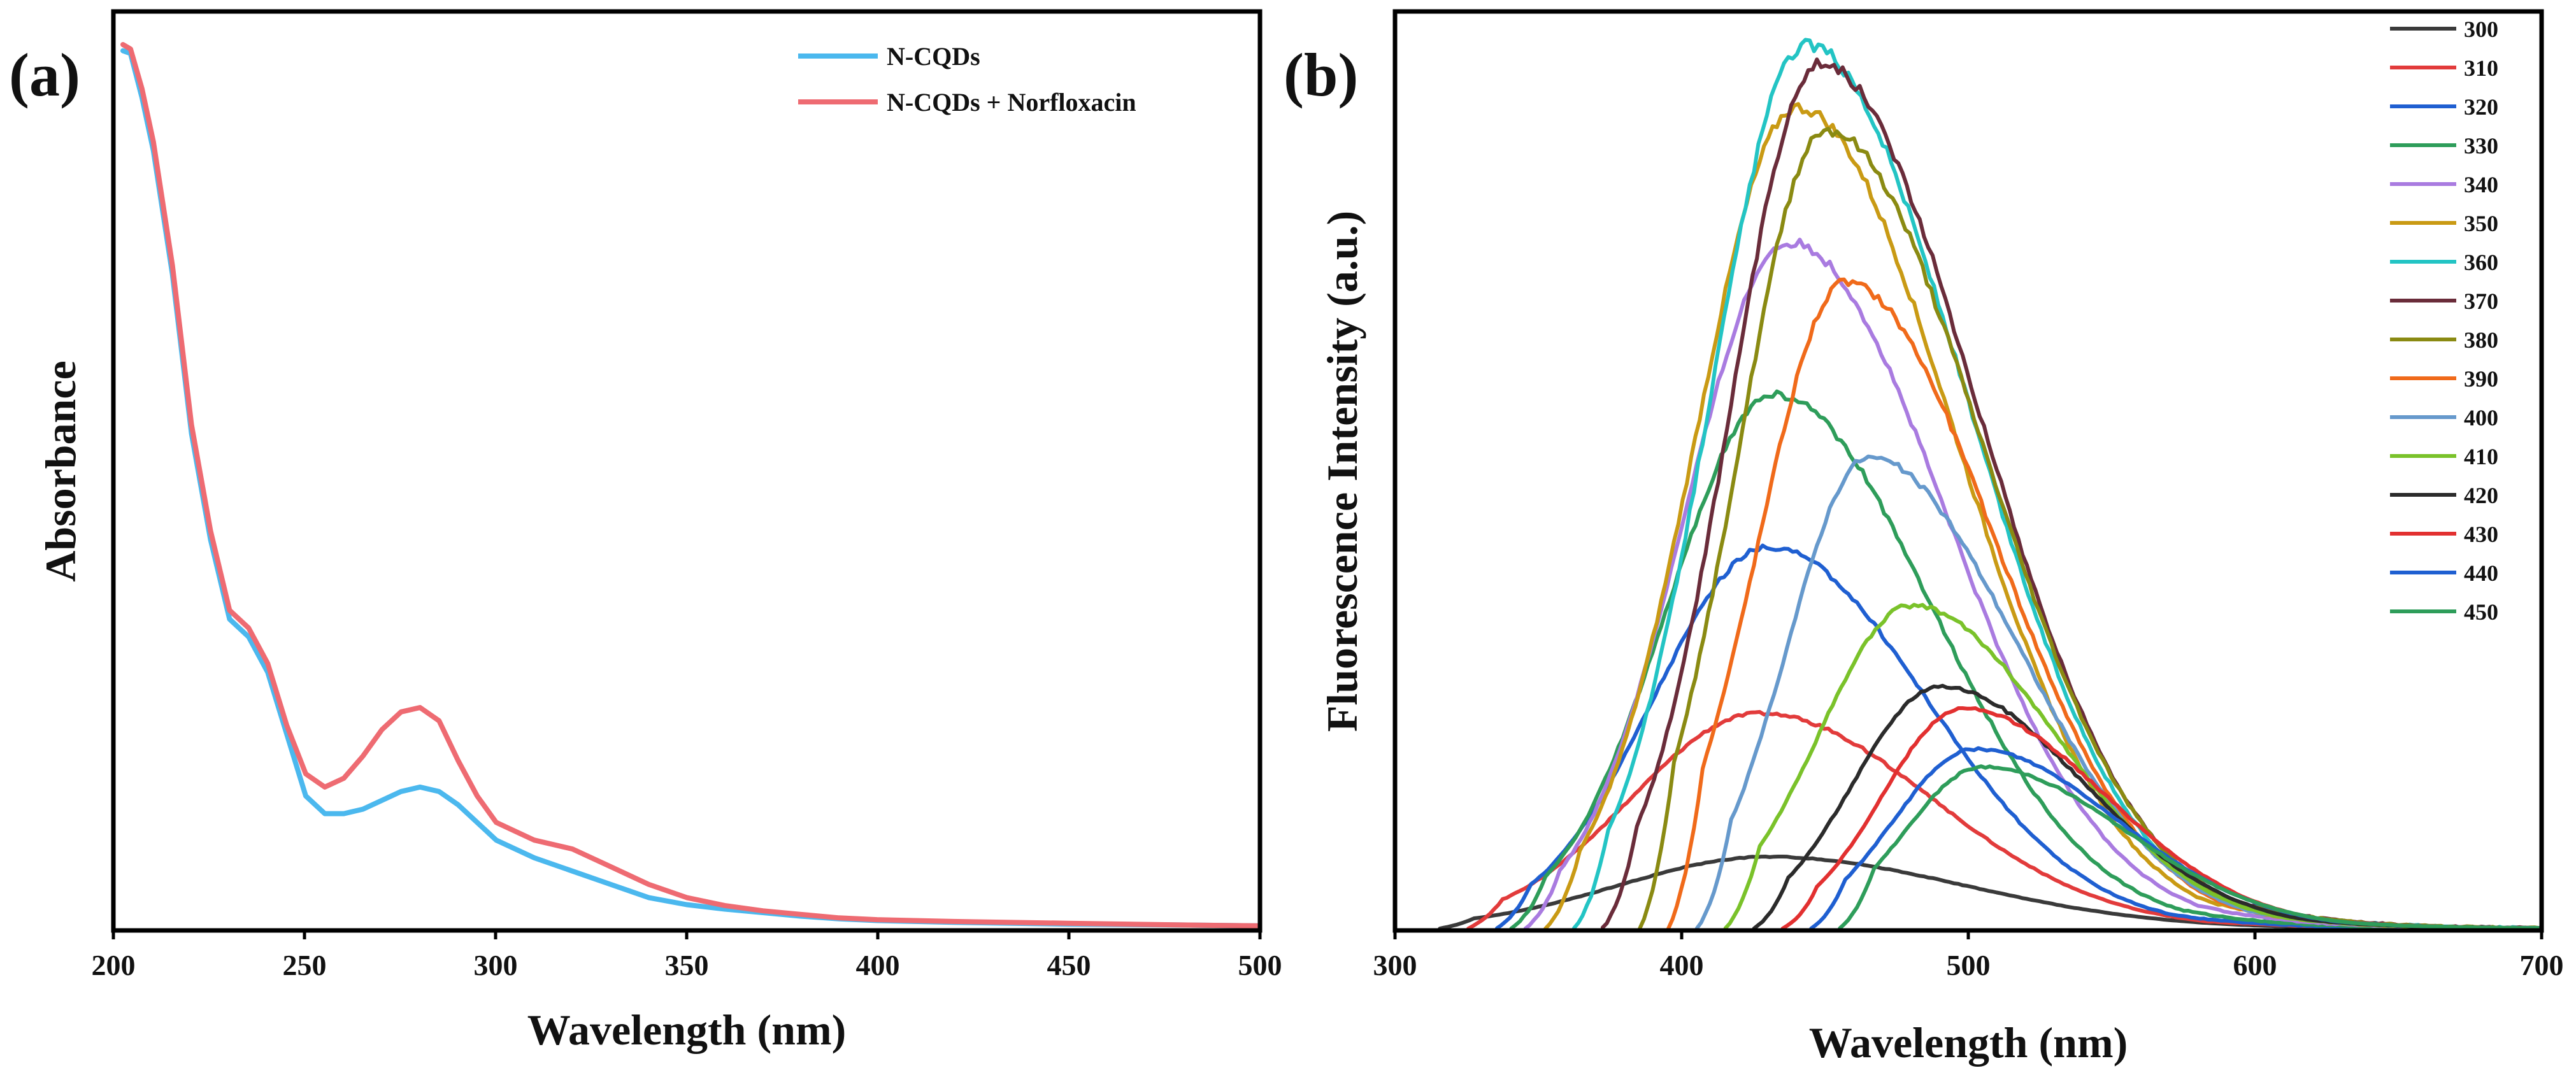 The height and width of the screenshot is (1075, 2576). Describe the element at coordinates (2481, 146) in the screenshot. I see `panel-b-legend-label-330: 330` at that location.